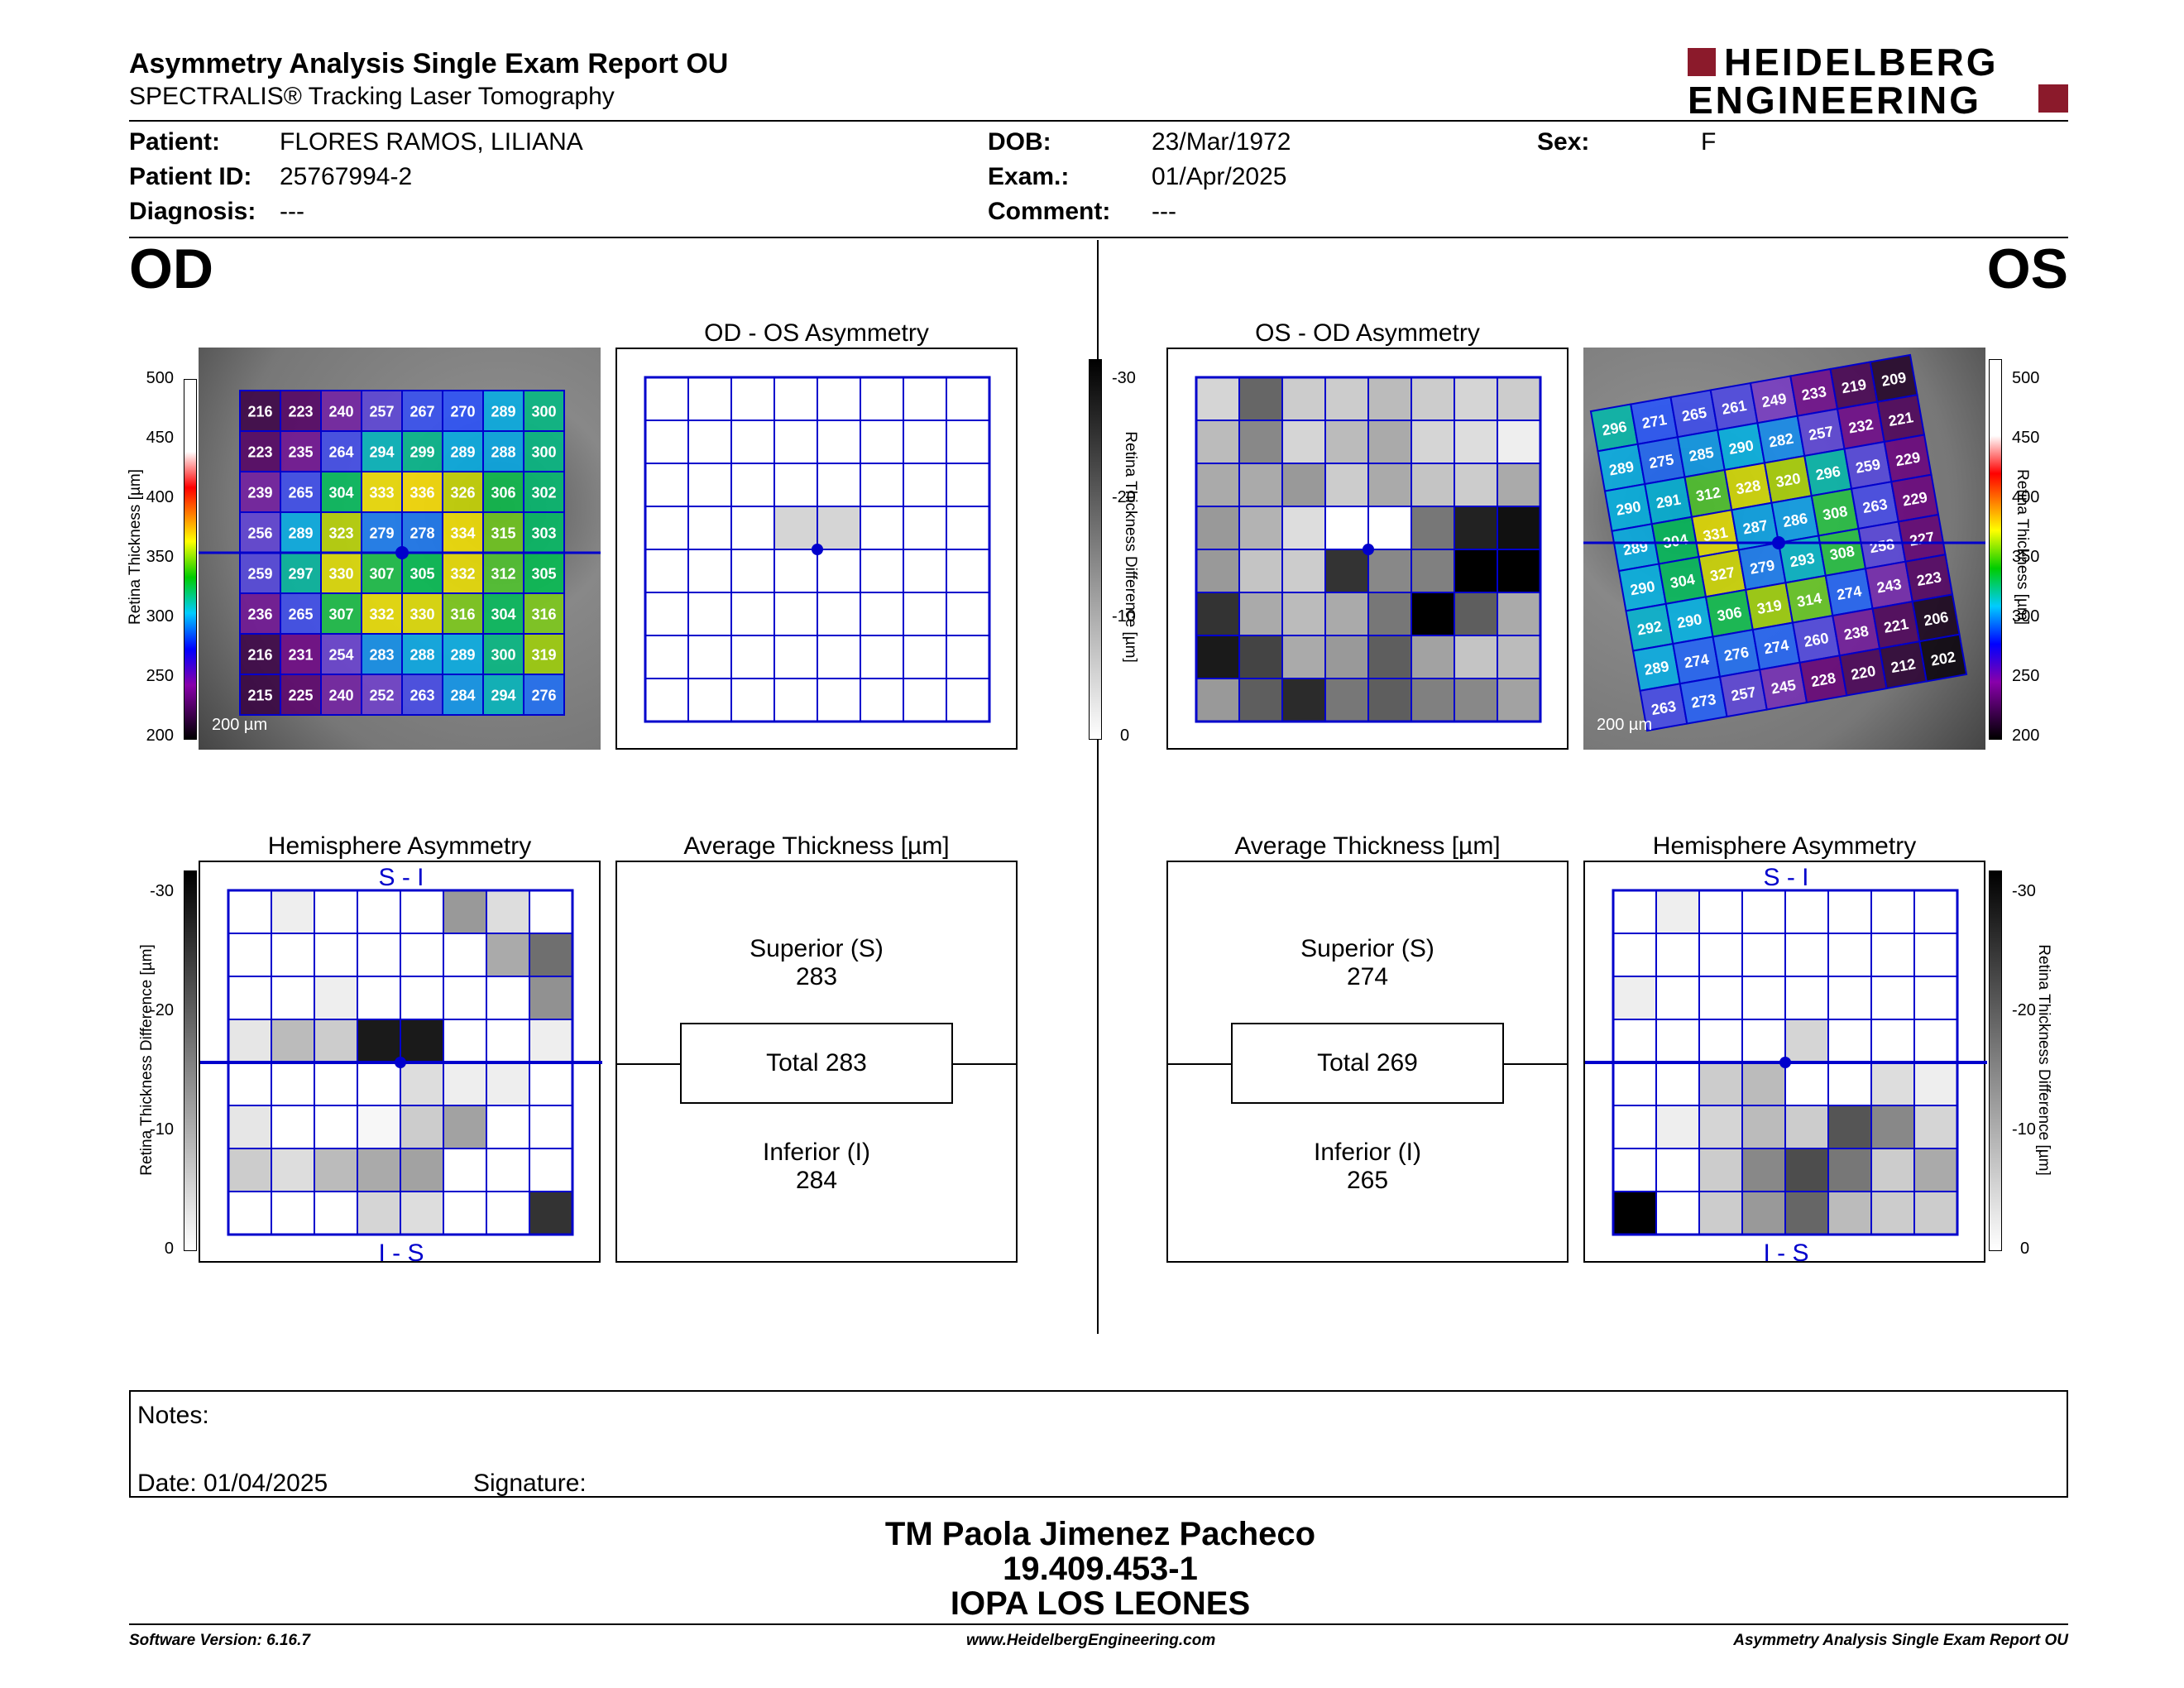 This screenshot has width=2184, height=1688. I want to click on thickness-value: 326, so click(462, 493).